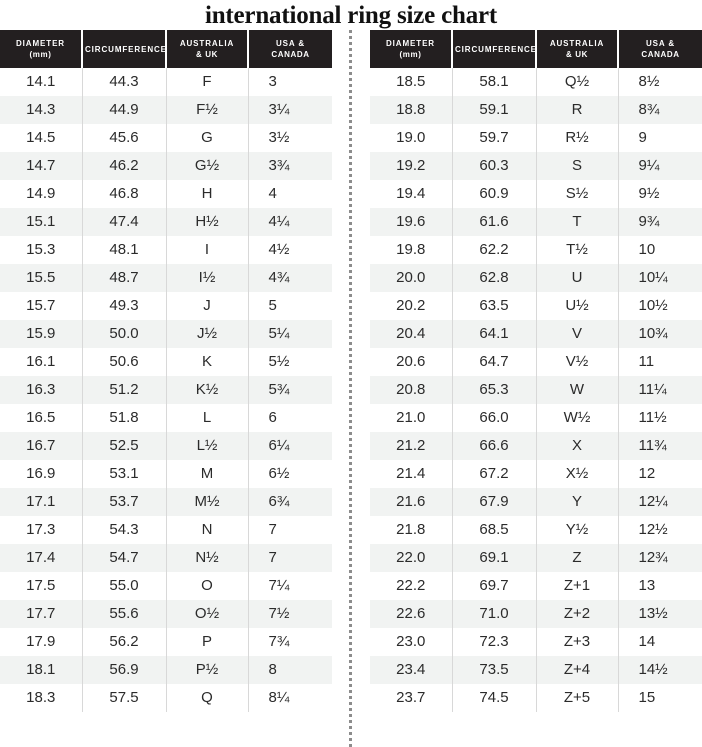 This screenshot has height=747, width=702. I want to click on cell-usa-canada: 6½, so click(290, 474).